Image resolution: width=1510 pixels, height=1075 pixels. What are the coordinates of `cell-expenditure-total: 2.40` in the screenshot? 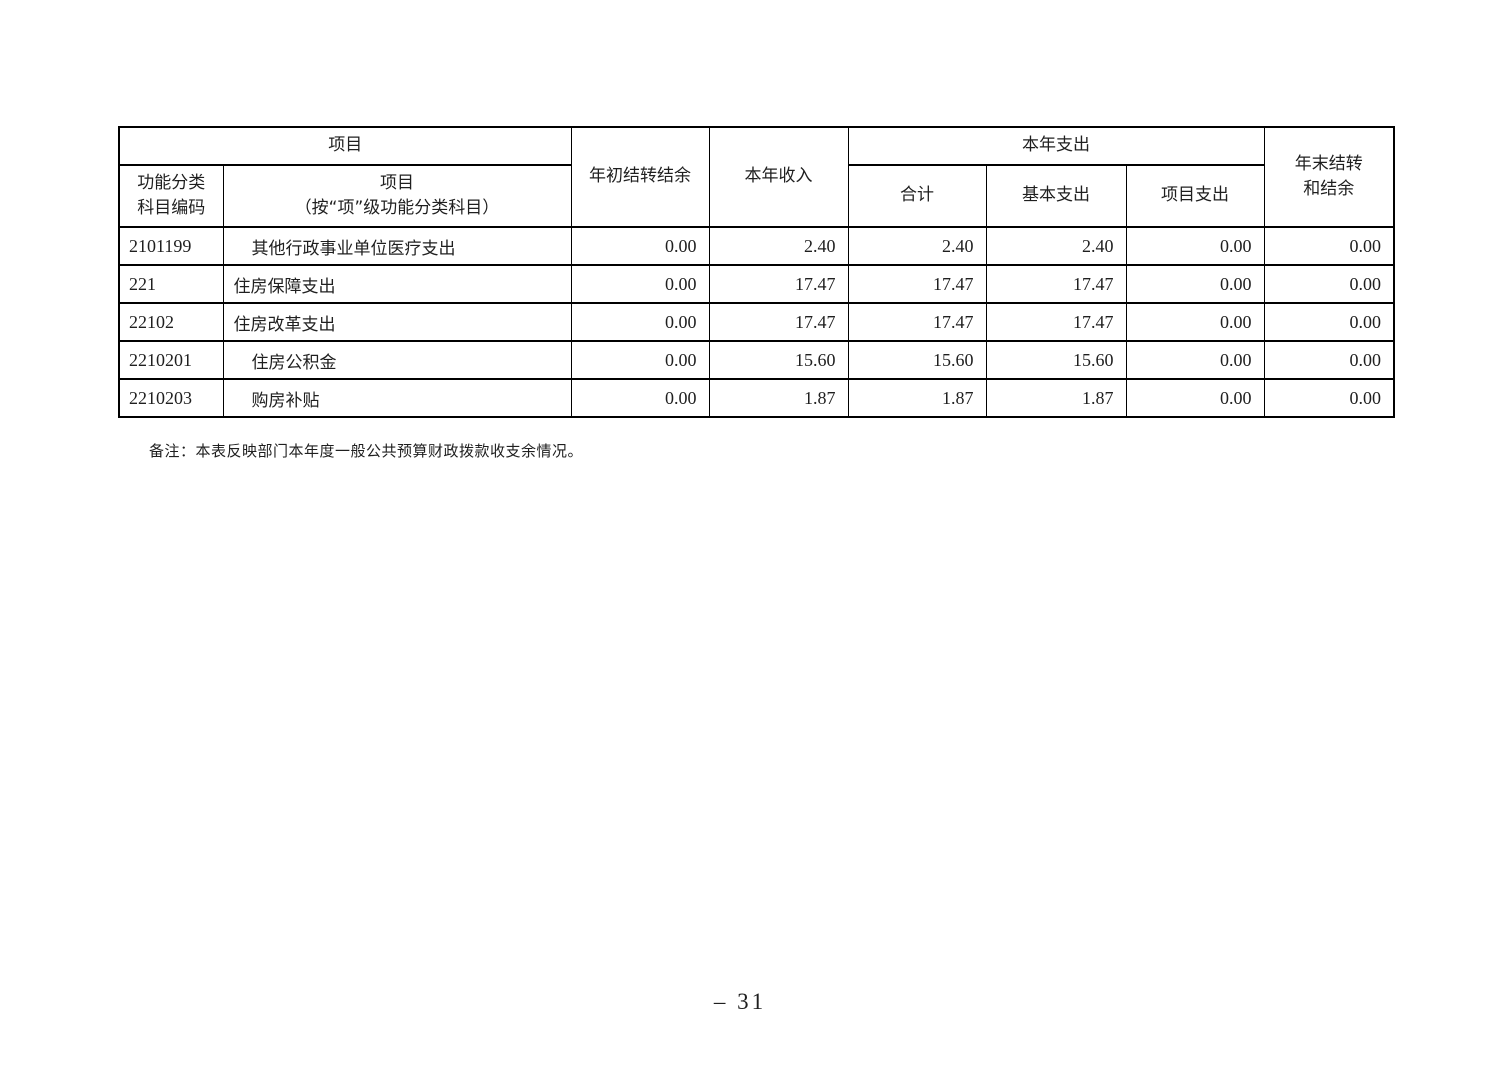 It's located at (917, 246).